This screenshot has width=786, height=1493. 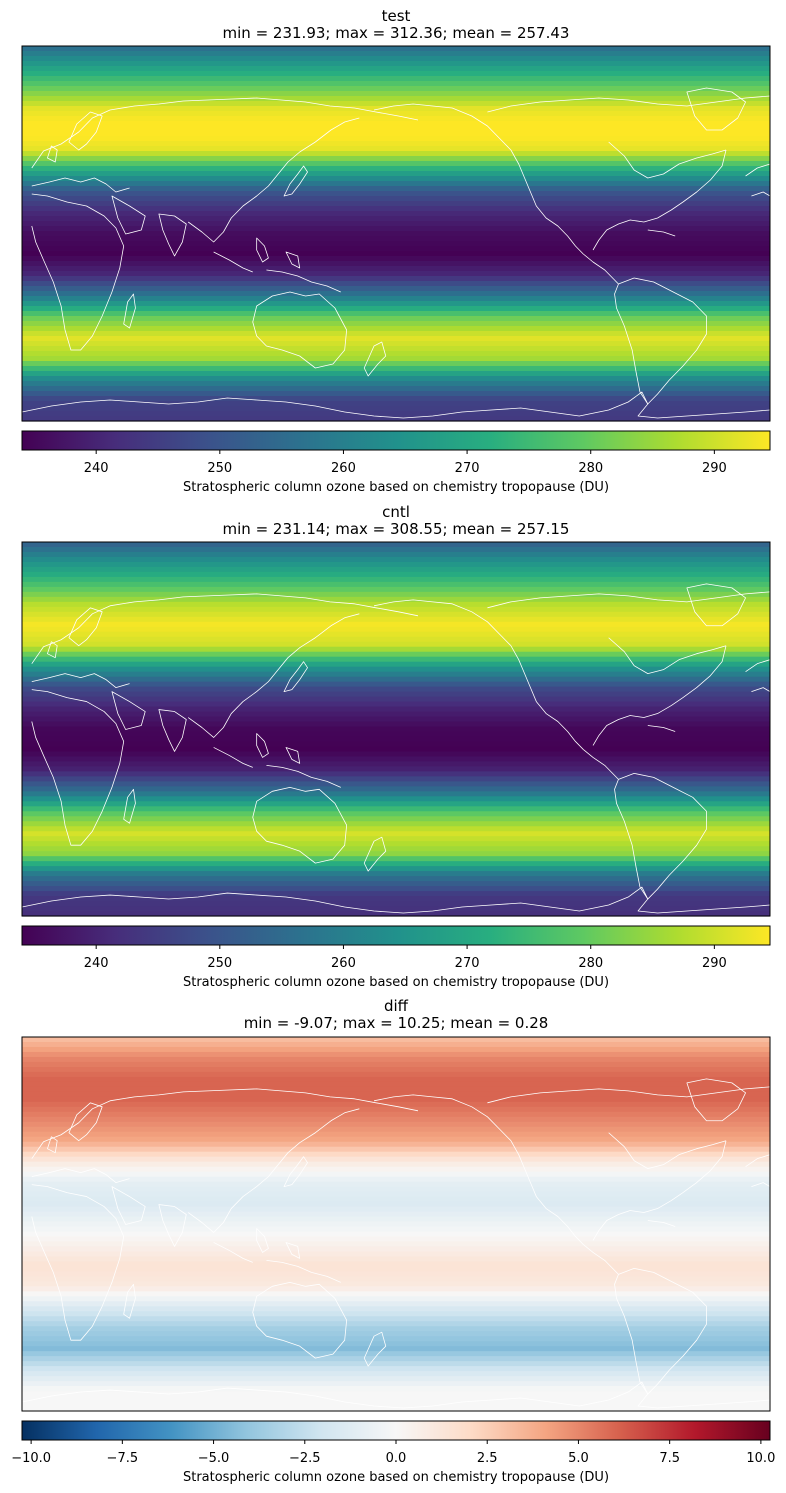 What do you see at coordinates (214, 1458) in the screenshot?
I see `colorbar-tick-label: −5.0` at bounding box center [214, 1458].